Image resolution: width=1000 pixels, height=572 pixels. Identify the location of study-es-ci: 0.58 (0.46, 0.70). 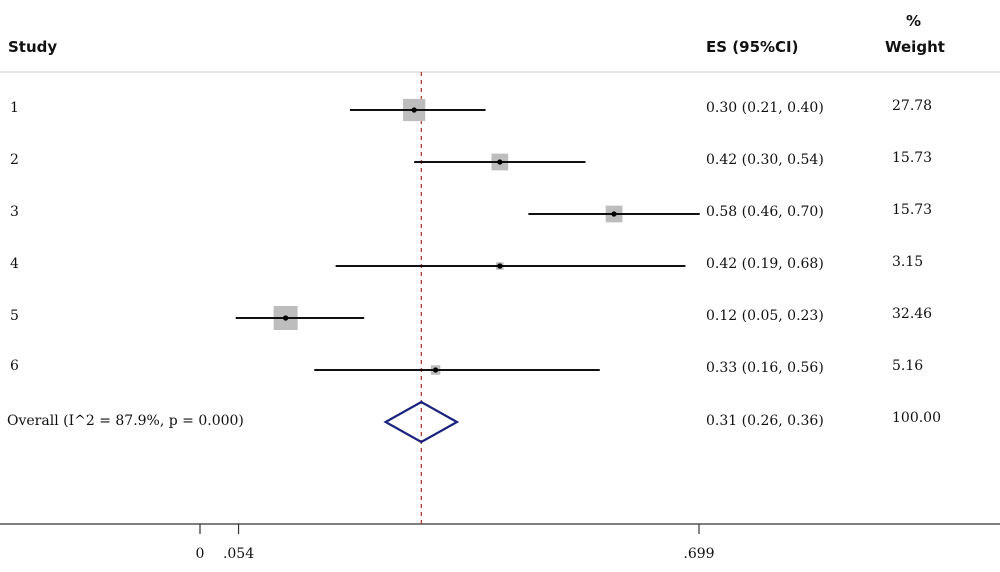
(765, 212).